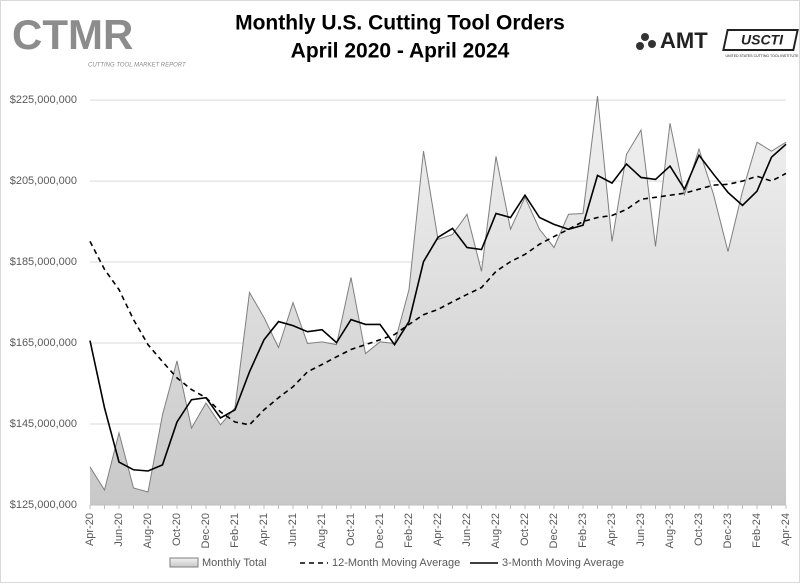 Image resolution: width=800 pixels, height=588 pixels. Describe the element at coordinates (43, 262) in the screenshot. I see `y-tick-label: $185,000,000` at that location.